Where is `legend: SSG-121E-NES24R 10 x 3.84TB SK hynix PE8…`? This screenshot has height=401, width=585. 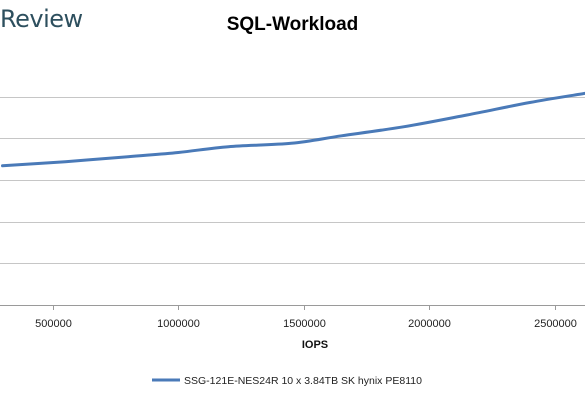 legend: SSG-121E-NES24R 10 x 3.84TB SK hynix PE8… is located at coordinates (287, 381).